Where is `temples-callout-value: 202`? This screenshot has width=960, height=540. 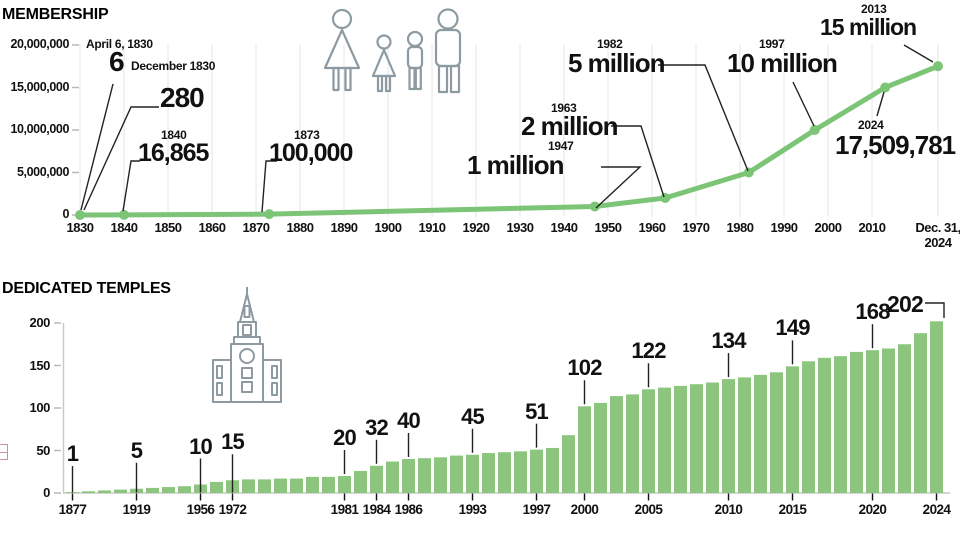
temples-callout-value: 202 is located at coordinates (905, 304).